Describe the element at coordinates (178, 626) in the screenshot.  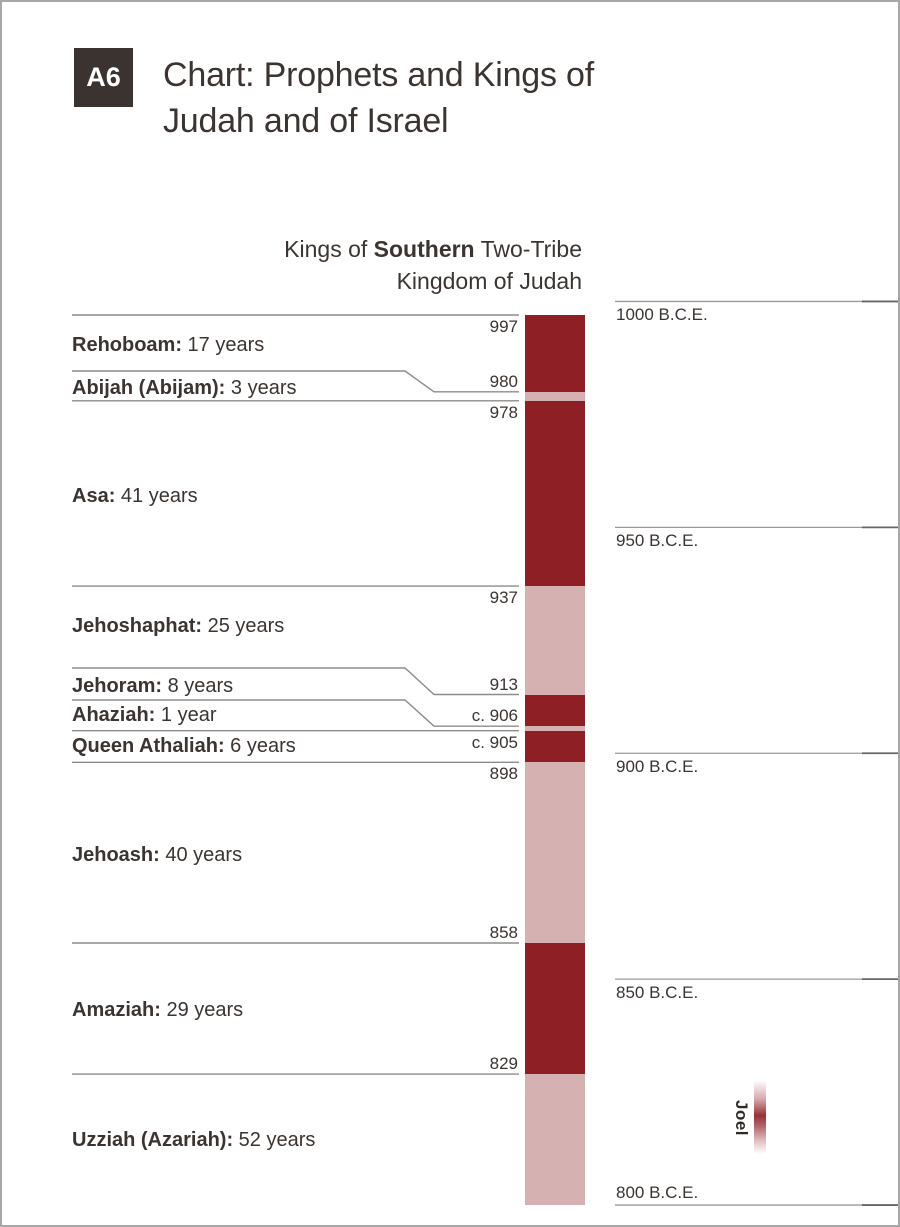
I see `king-label: Jehoshaphat: 25 years` at that location.